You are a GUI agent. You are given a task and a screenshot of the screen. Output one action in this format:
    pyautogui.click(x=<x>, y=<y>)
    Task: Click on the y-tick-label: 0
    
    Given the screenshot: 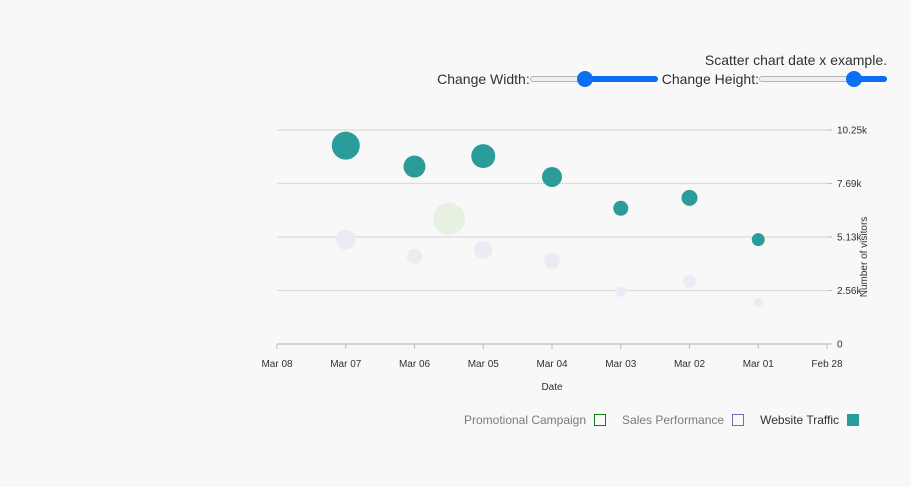 What is the action you would take?
    pyautogui.click(x=840, y=345)
    